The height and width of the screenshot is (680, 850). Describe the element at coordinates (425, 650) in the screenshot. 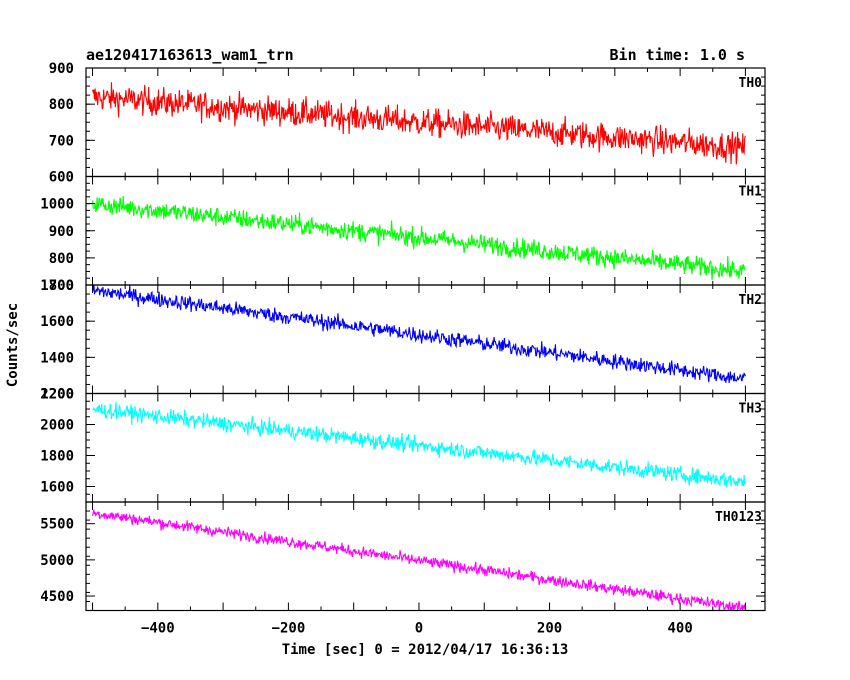

I see `x-axis-label: Time [sec] 0 = 2012/04/17 16:36:13` at that location.